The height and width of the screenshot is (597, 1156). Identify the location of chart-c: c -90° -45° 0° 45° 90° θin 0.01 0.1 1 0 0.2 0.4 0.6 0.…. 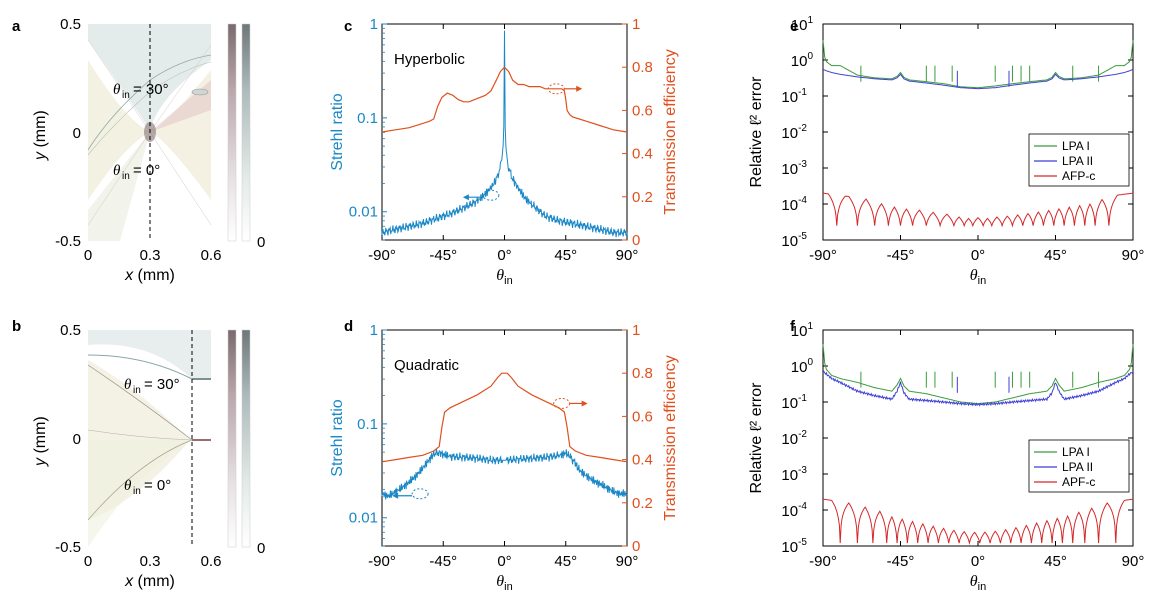
(504, 151).